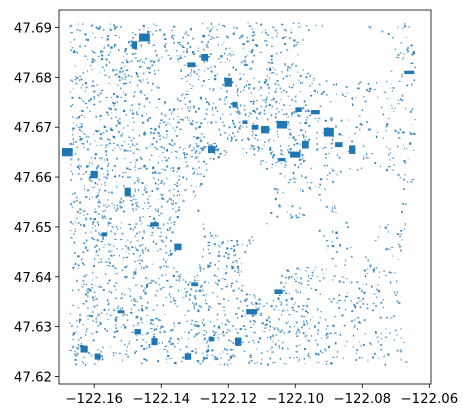  I want to click on x-tick-label: −122.10, so click(295, 399).